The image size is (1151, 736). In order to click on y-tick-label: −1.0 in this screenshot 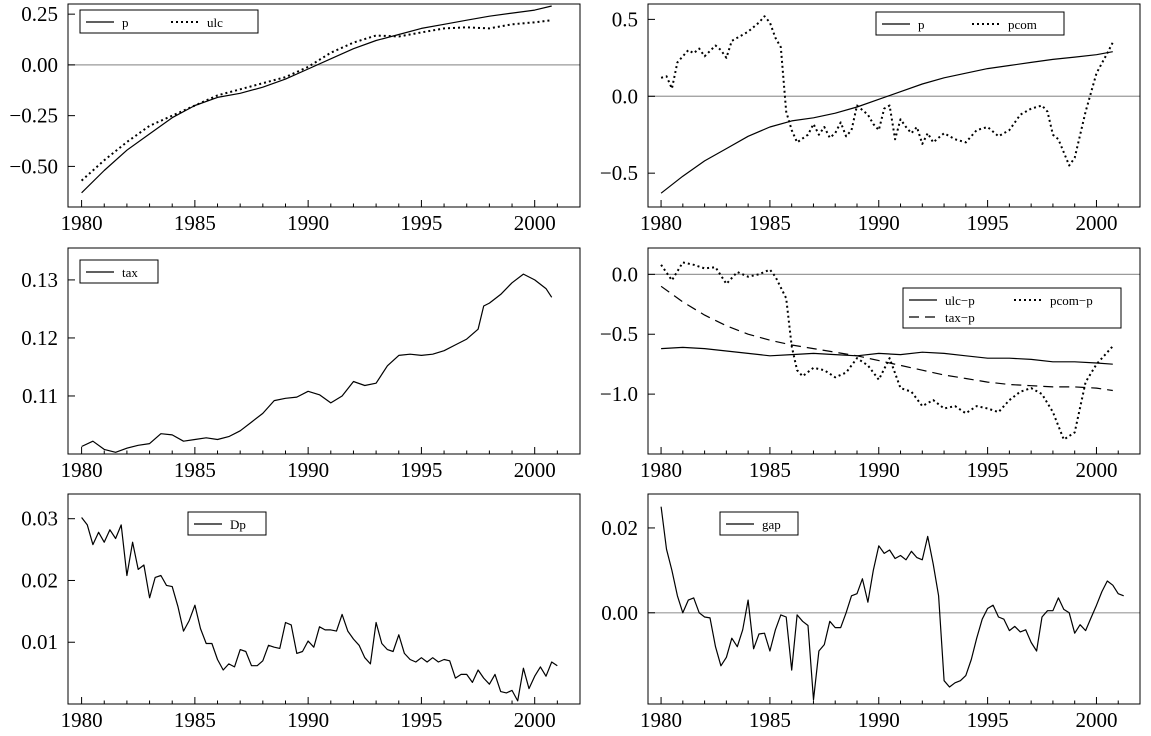, I will do `click(619, 394)`.